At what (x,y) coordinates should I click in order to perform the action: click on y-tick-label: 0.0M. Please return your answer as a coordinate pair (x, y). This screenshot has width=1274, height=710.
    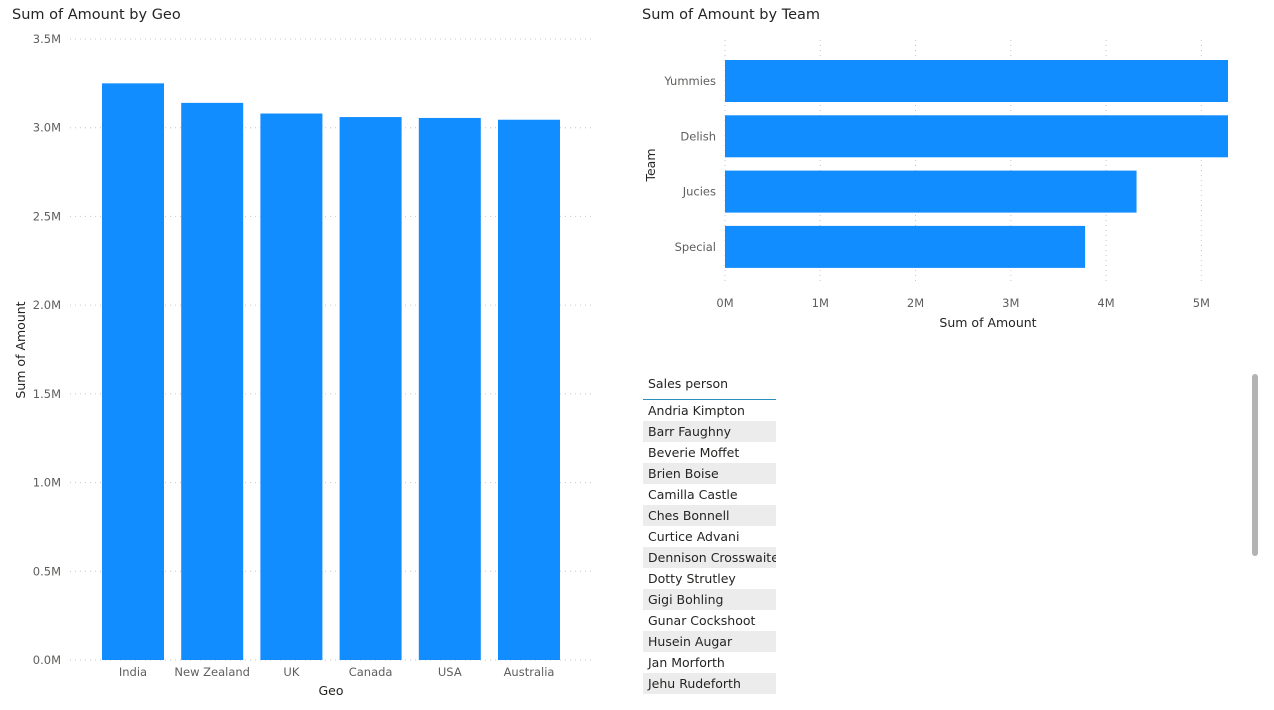
    Looking at the image, I should click on (47, 660).